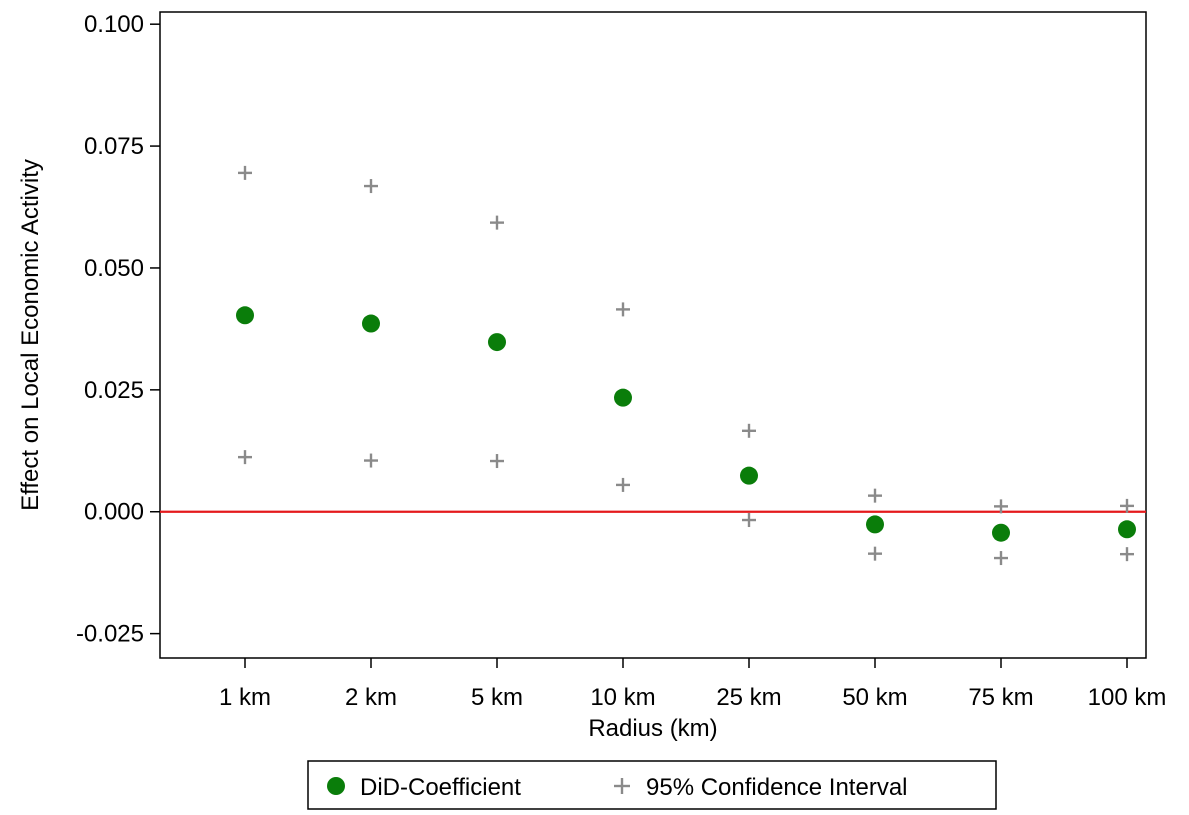  Describe the element at coordinates (114, 390) in the screenshot. I see `y-tick-label: 0.025` at that location.